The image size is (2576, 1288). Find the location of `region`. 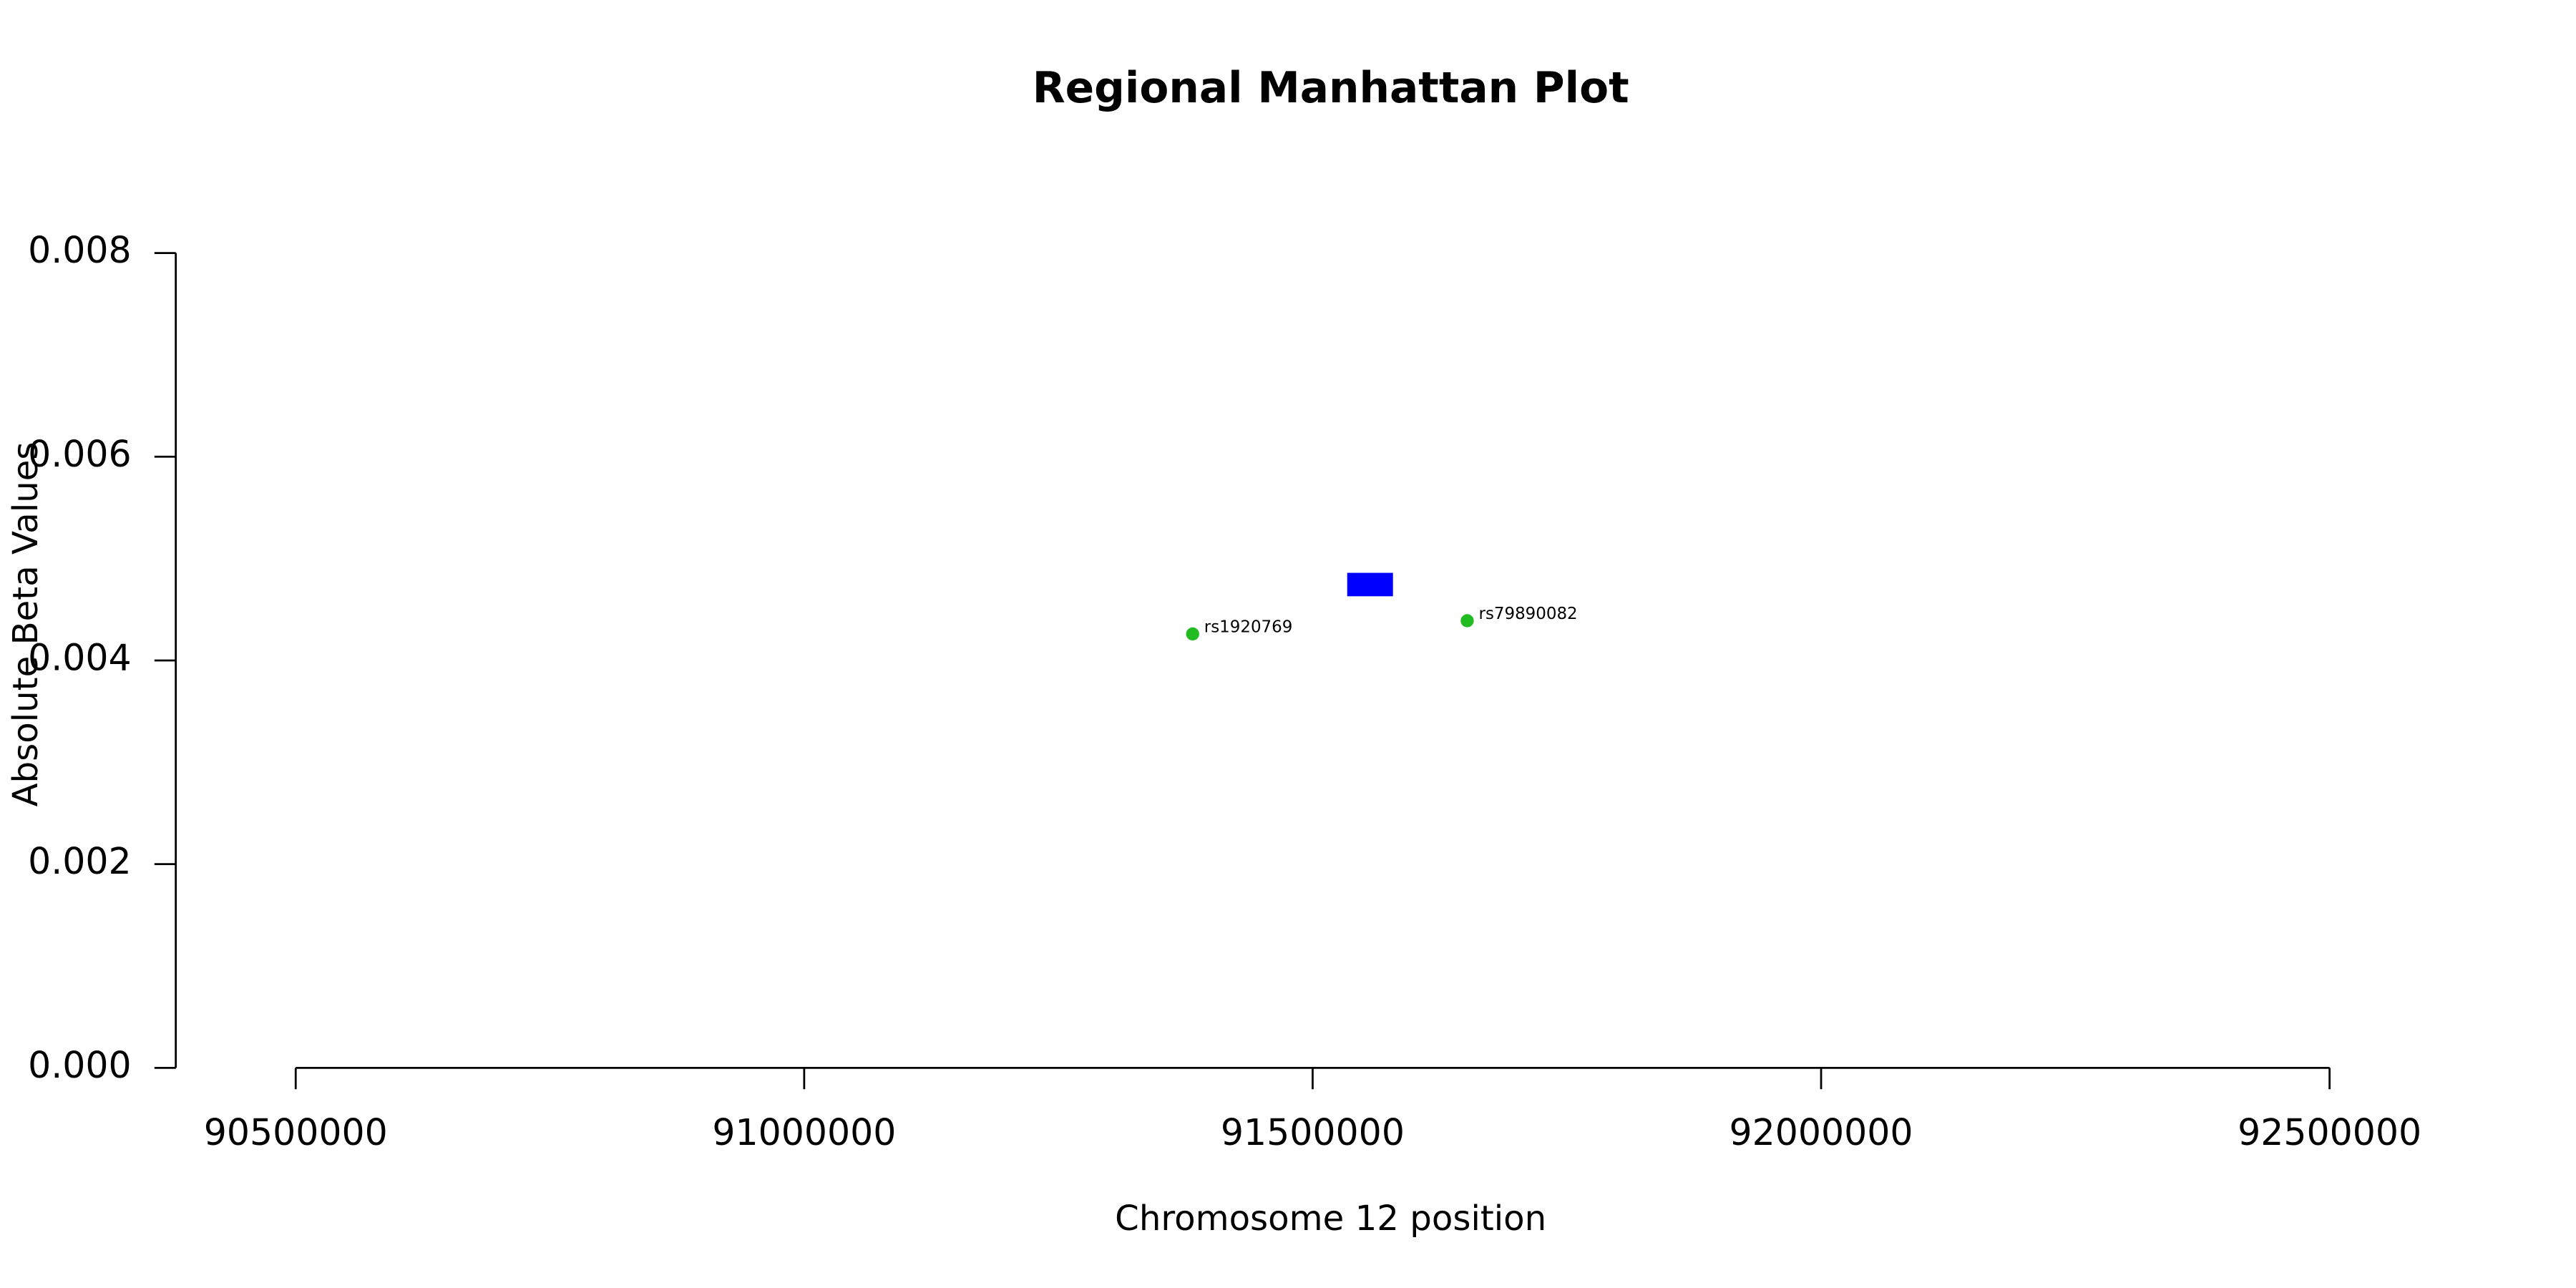

region is located at coordinates (1370, 584).